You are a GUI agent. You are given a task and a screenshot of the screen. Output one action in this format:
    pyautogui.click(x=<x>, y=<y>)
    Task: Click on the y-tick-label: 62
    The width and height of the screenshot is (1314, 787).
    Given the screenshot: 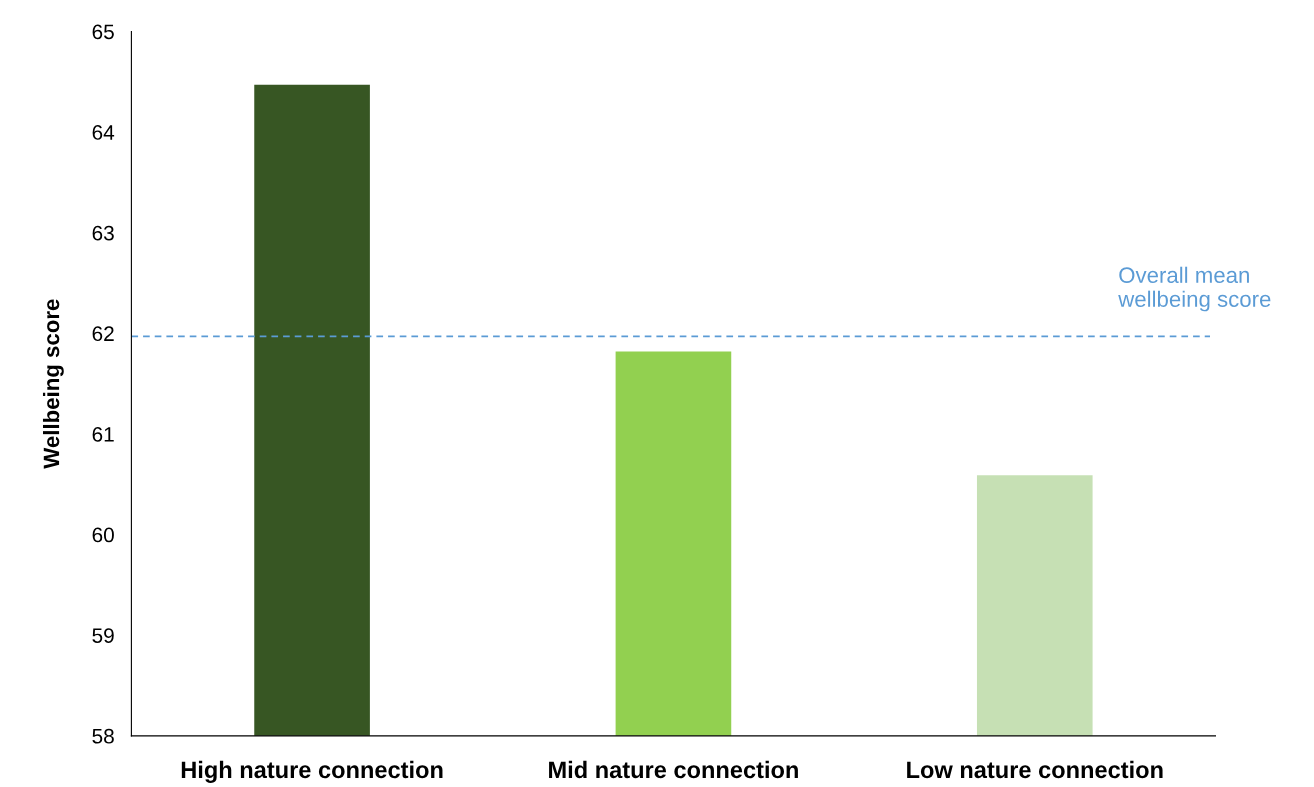 What is the action you would take?
    pyautogui.click(x=103, y=334)
    